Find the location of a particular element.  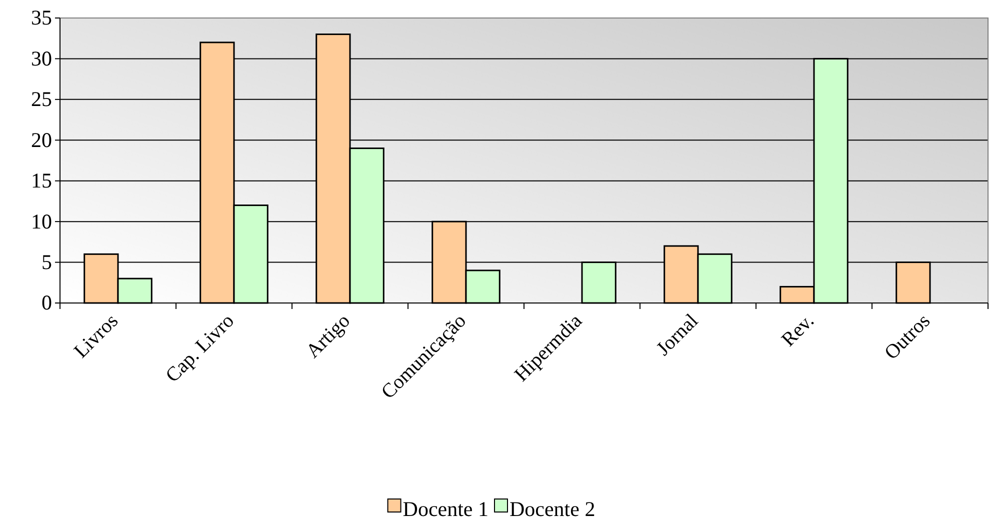

y-tick-label: 5 is located at coordinates (47, 262).